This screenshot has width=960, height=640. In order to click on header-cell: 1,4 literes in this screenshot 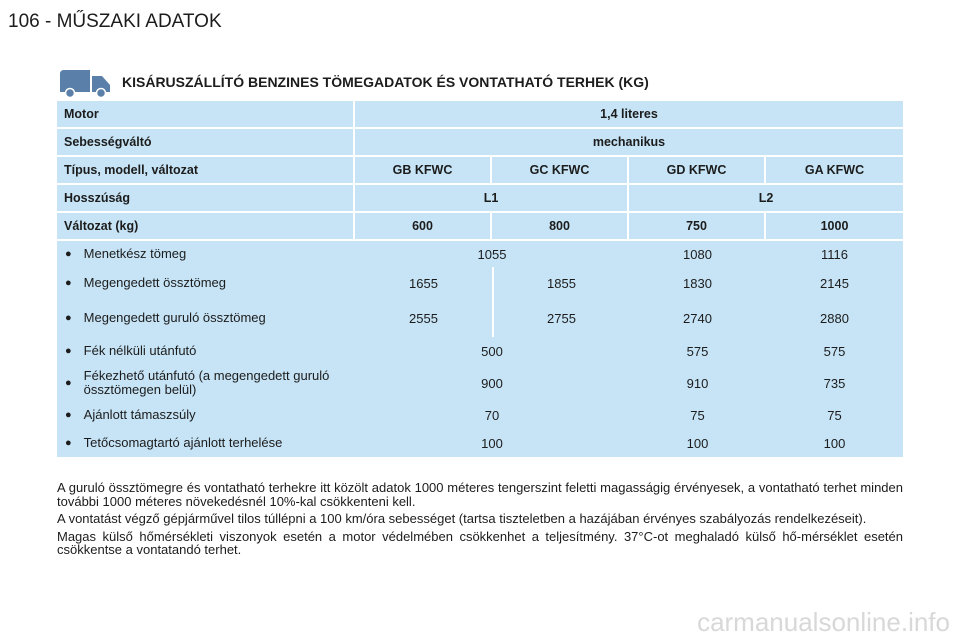, I will do `click(629, 114)`.